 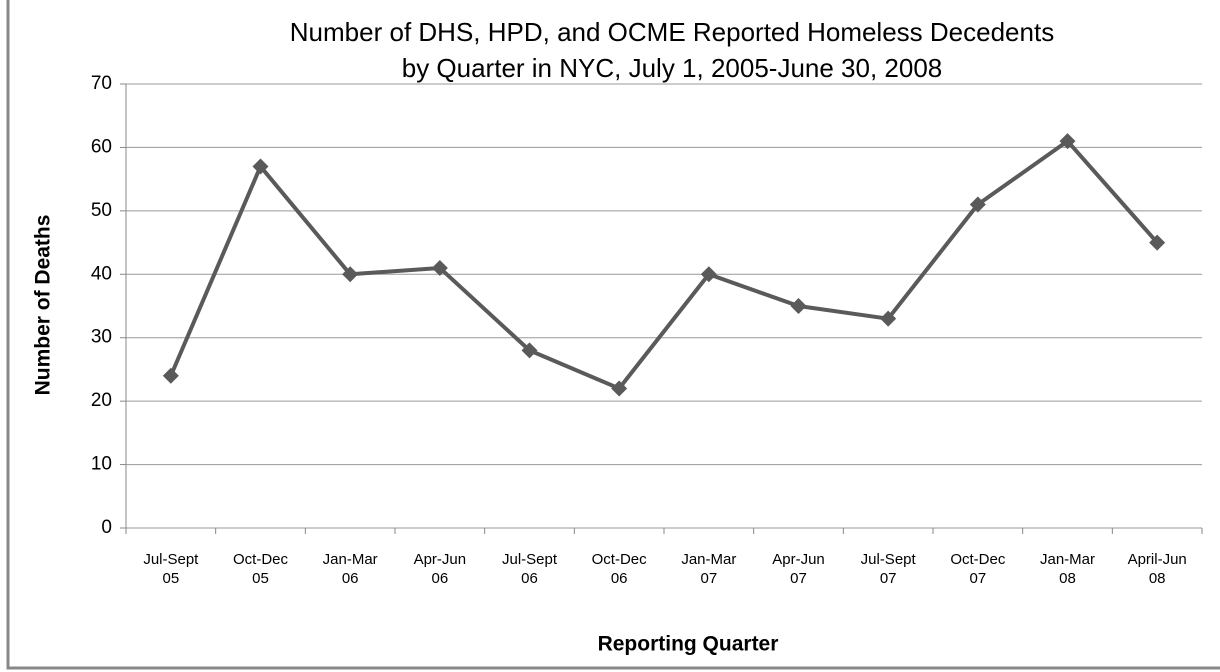 What do you see at coordinates (101, 210) in the screenshot?
I see `y-tick-label: 50` at bounding box center [101, 210].